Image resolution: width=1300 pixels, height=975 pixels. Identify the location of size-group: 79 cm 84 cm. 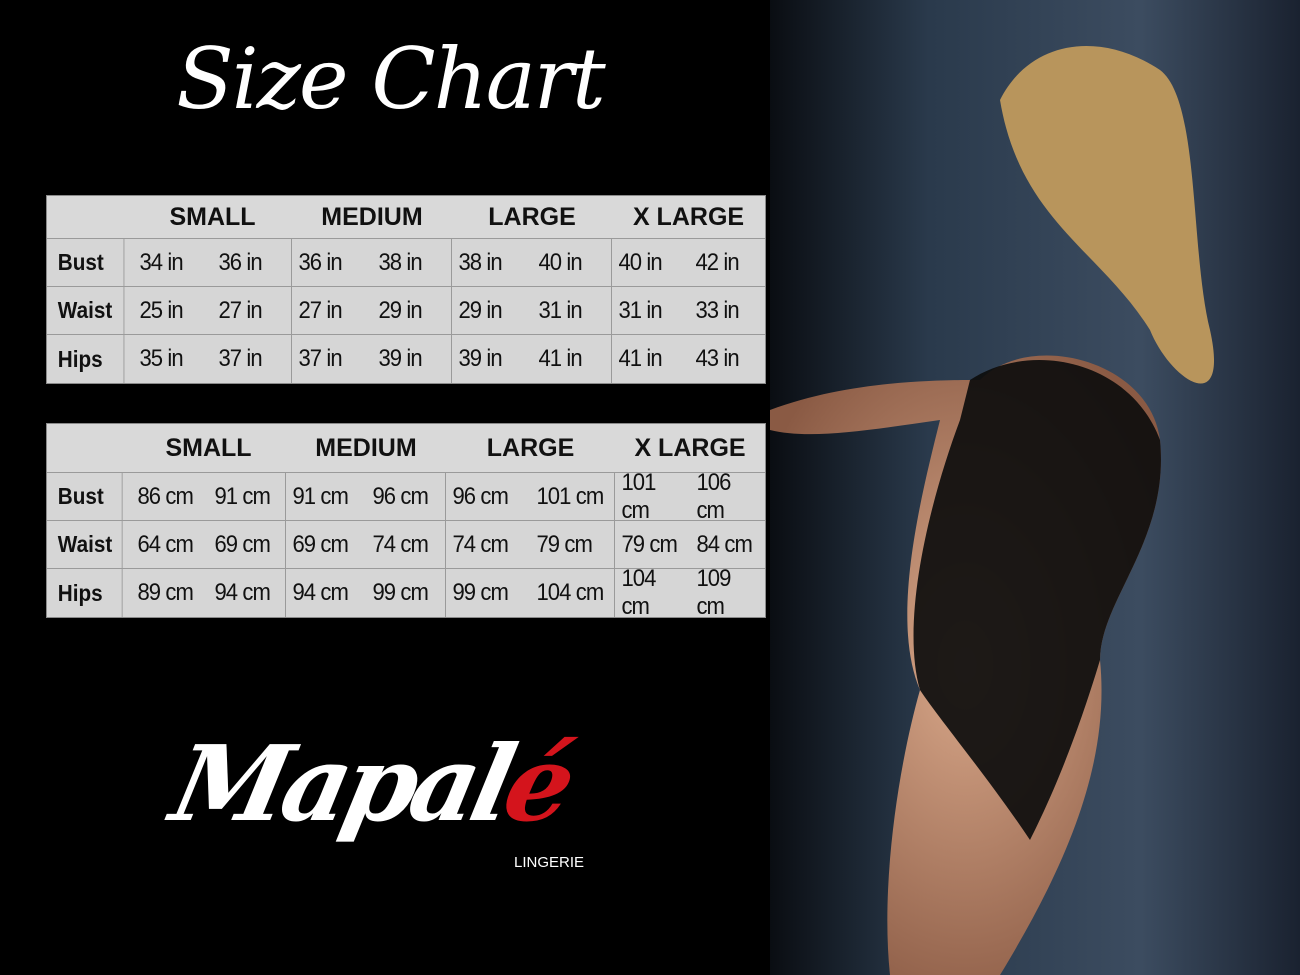
(690, 544).